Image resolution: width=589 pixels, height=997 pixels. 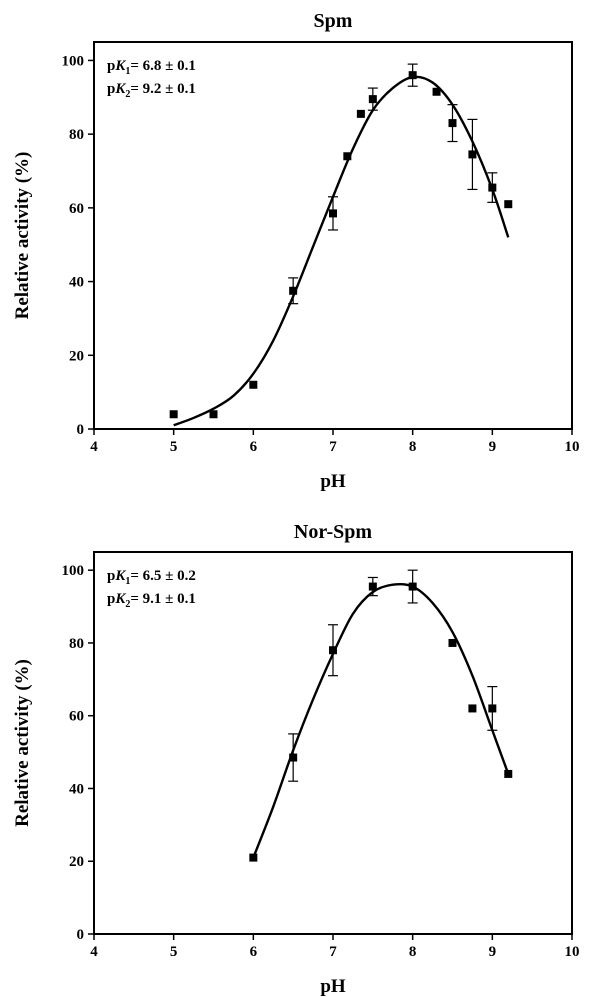 What do you see at coordinates (163, 576) in the screenshot?
I see `pk-value: = 6.5 ± 0.2` at bounding box center [163, 576].